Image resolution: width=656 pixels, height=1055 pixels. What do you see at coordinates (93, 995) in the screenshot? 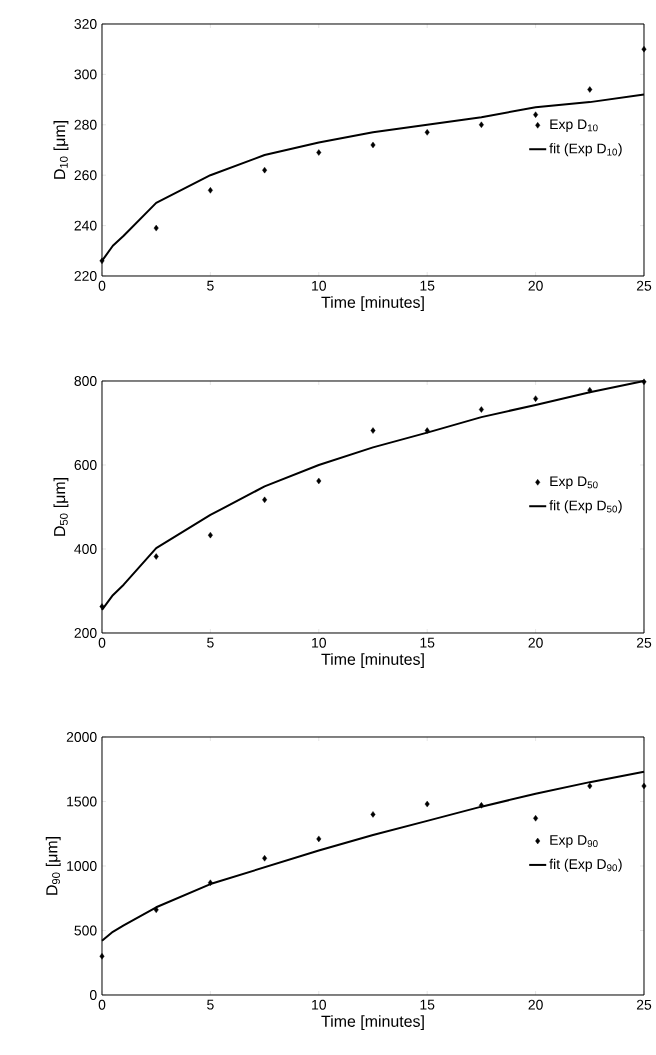
I see `y-tick-label: 0` at bounding box center [93, 995].